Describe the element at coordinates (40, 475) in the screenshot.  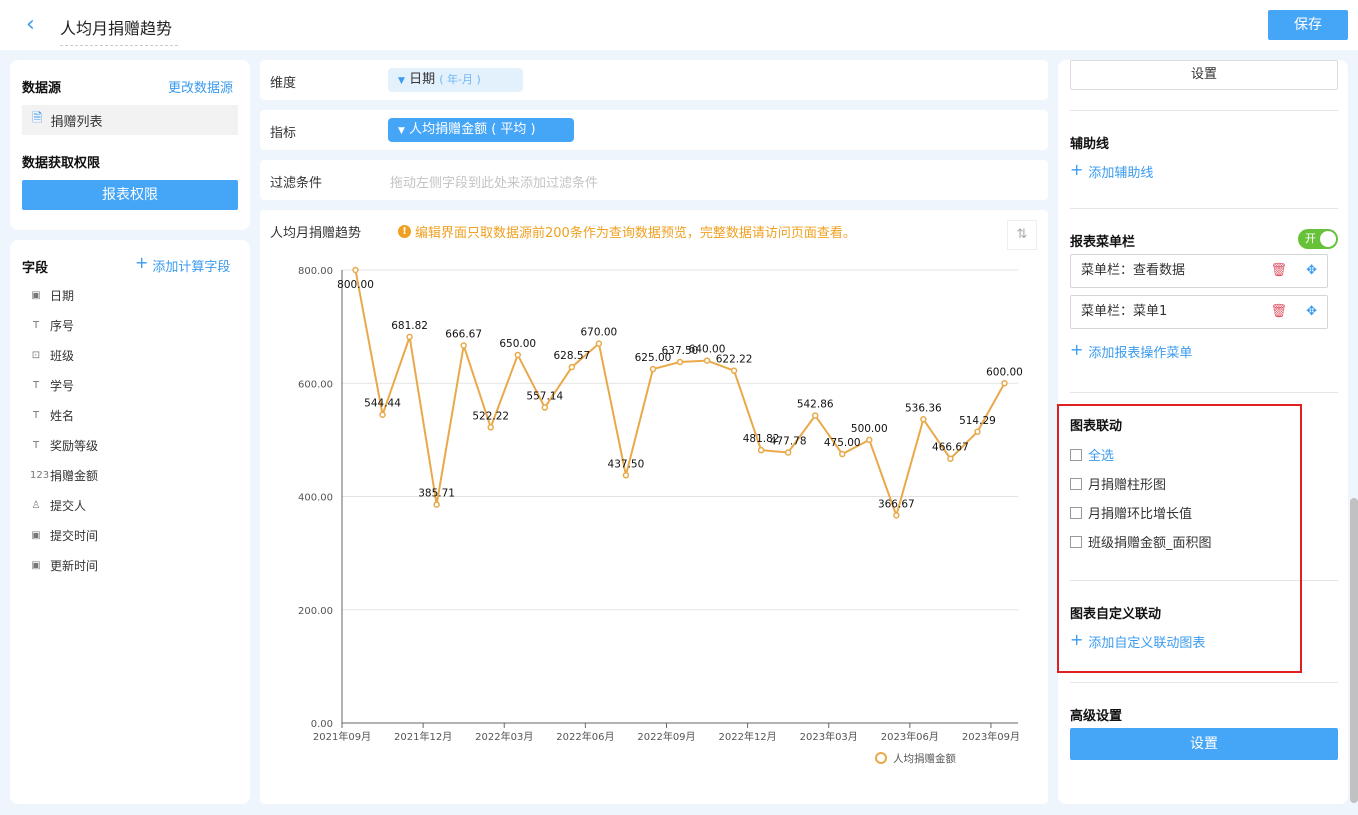
I see `number-icon: 123` at that location.